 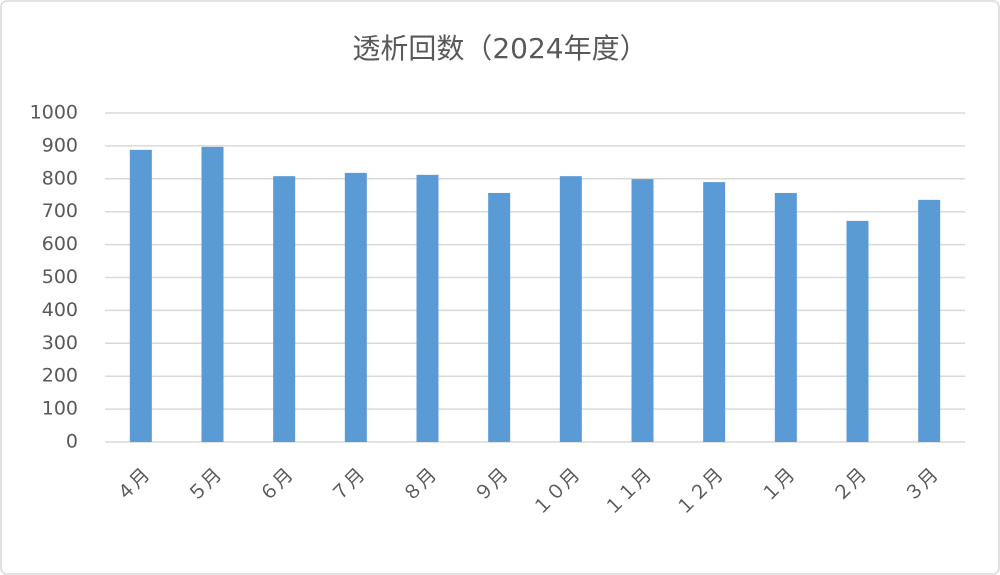 What do you see at coordinates (72, 442) in the screenshot?
I see `y-tick-label: 0` at bounding box center [72, 442].